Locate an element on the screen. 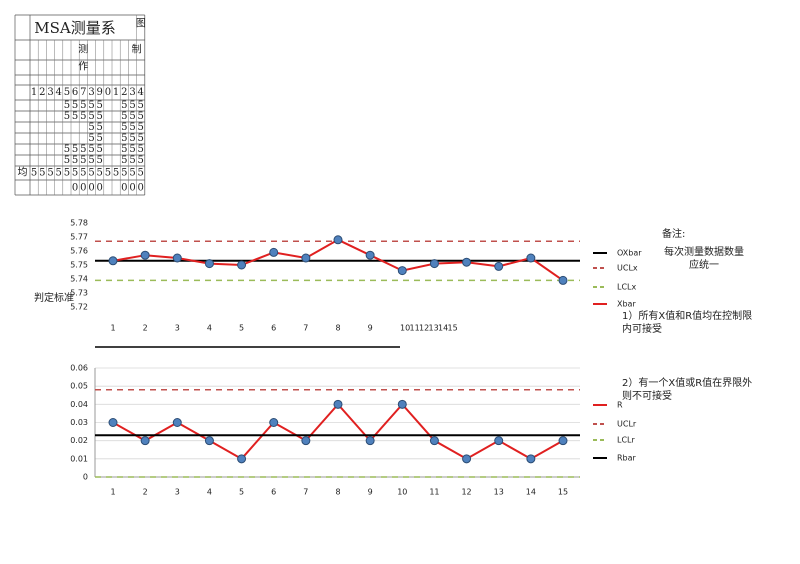 The image size is (800, 564). legend-label: UCLr is located at coordinates (627, 424).